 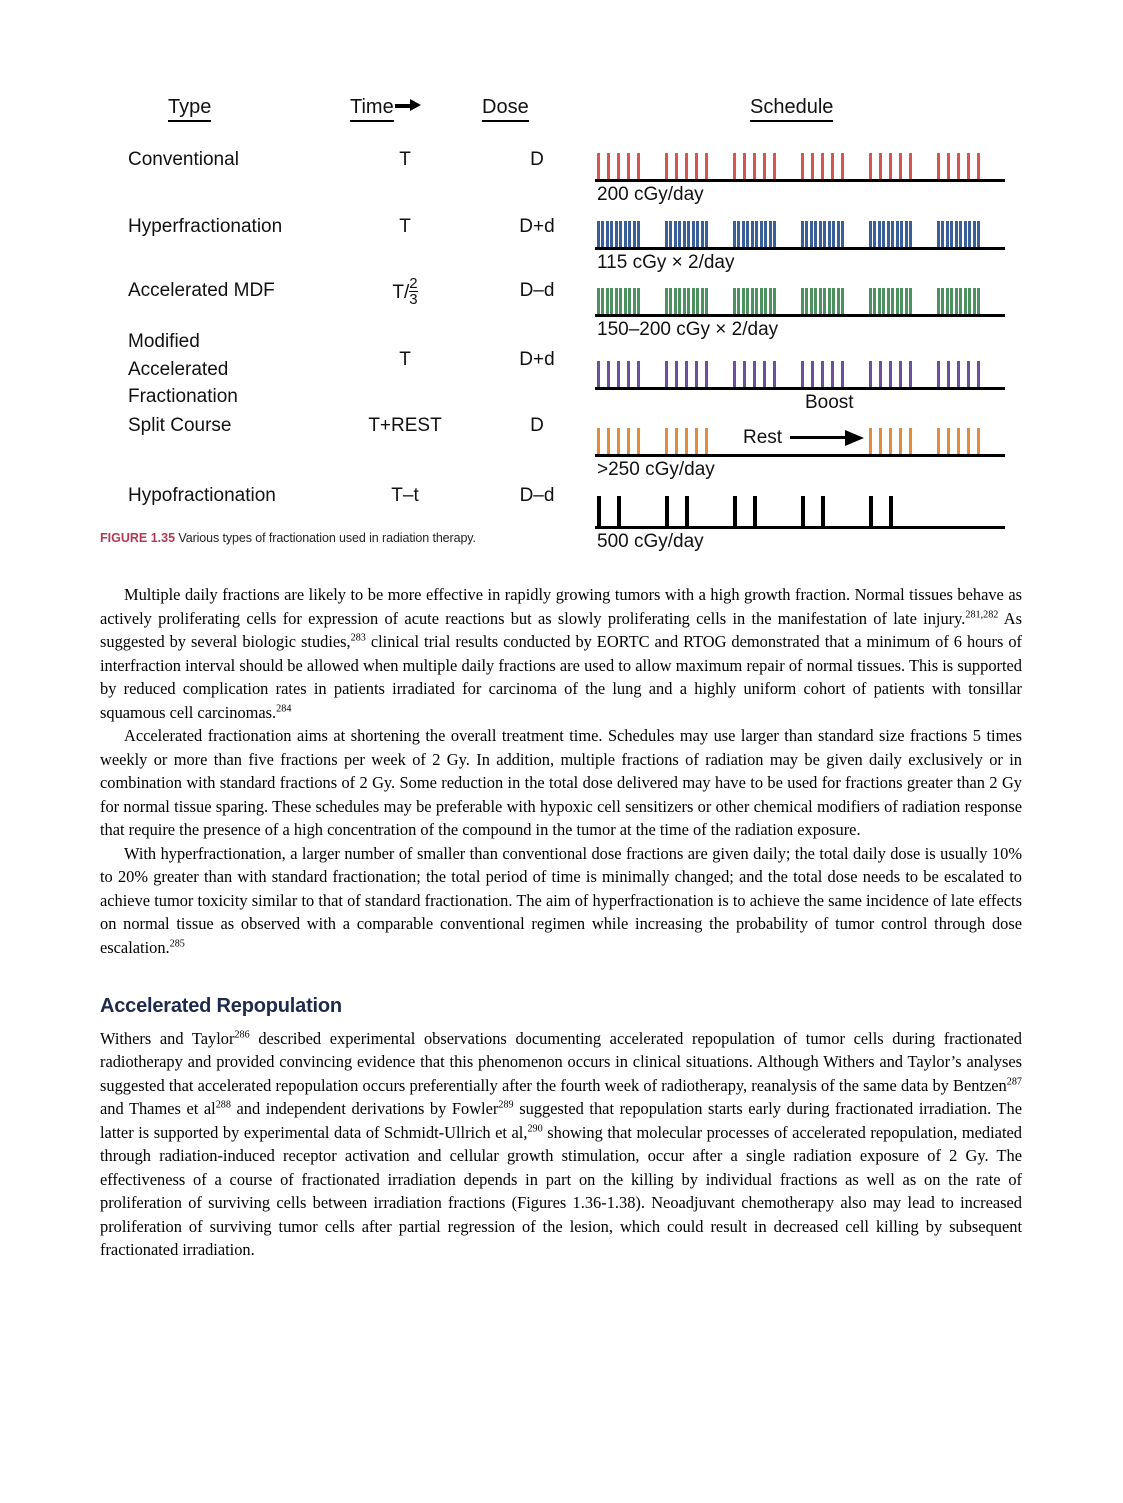 I want to click on fraction-numerator: 2, so click(x=413, y=283).